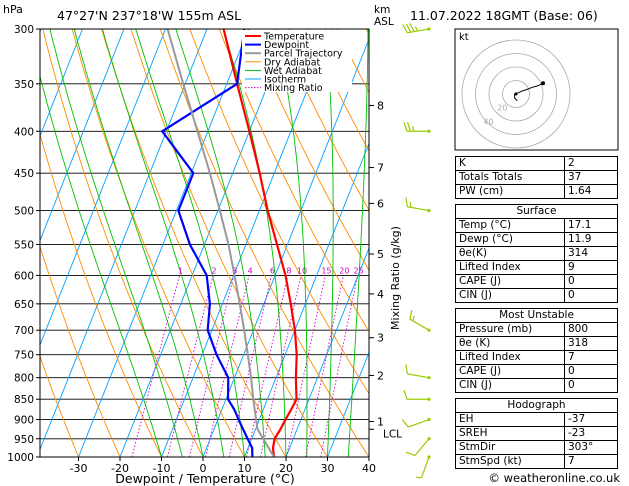  I want to click on lcl-label: LCL, so click(392, 434).